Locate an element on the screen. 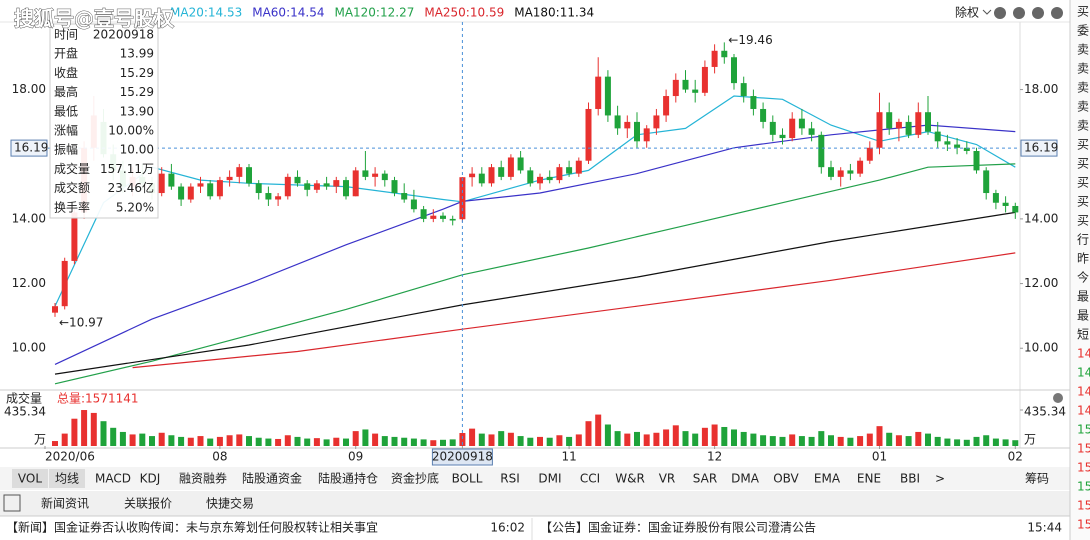 The image size is (1090, 540). time-label: 08 is located at coordinates (219, 457).